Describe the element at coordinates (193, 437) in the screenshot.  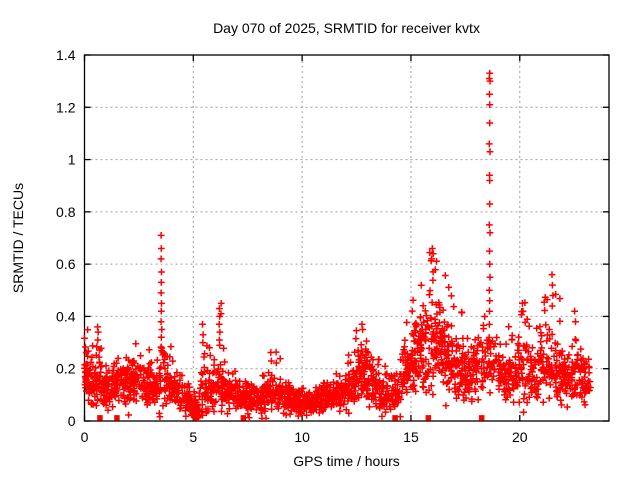
I see `x-tick-label: 5` at that location.